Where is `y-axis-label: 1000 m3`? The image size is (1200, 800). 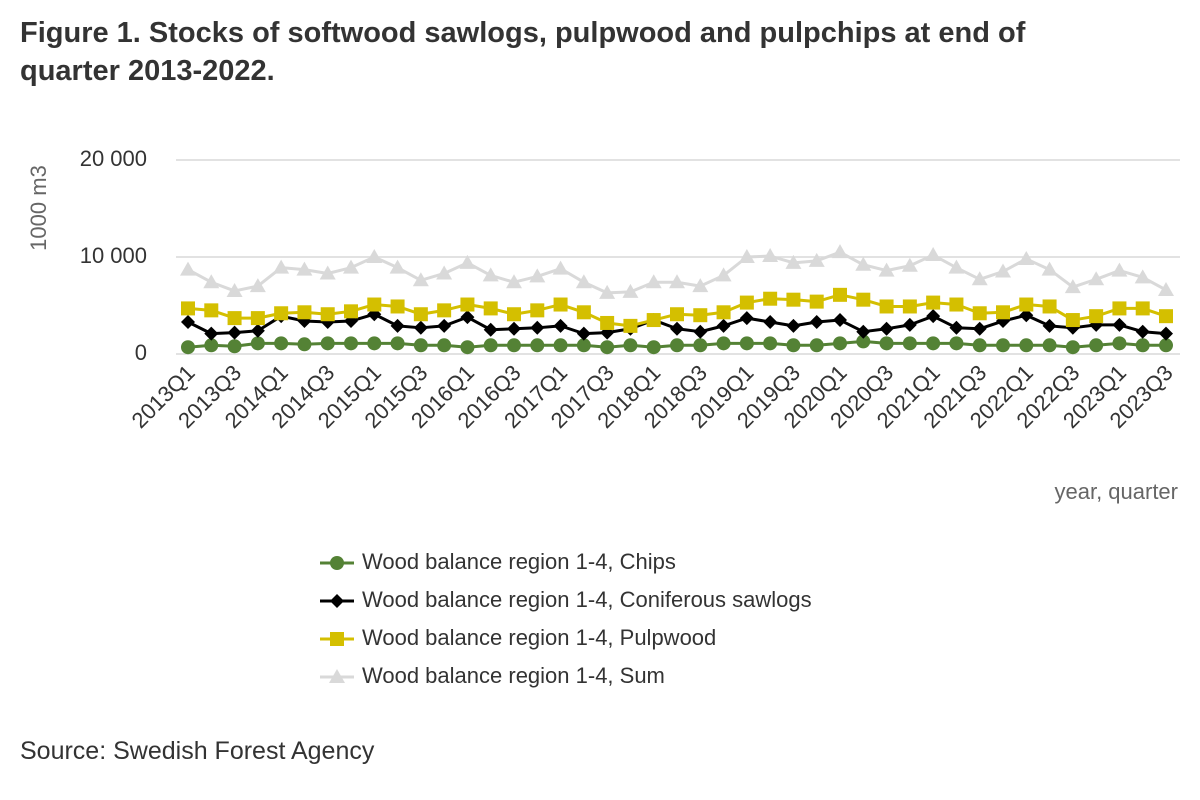
y-axis-label: 1000 m3 is located at coordinates (38, 208).